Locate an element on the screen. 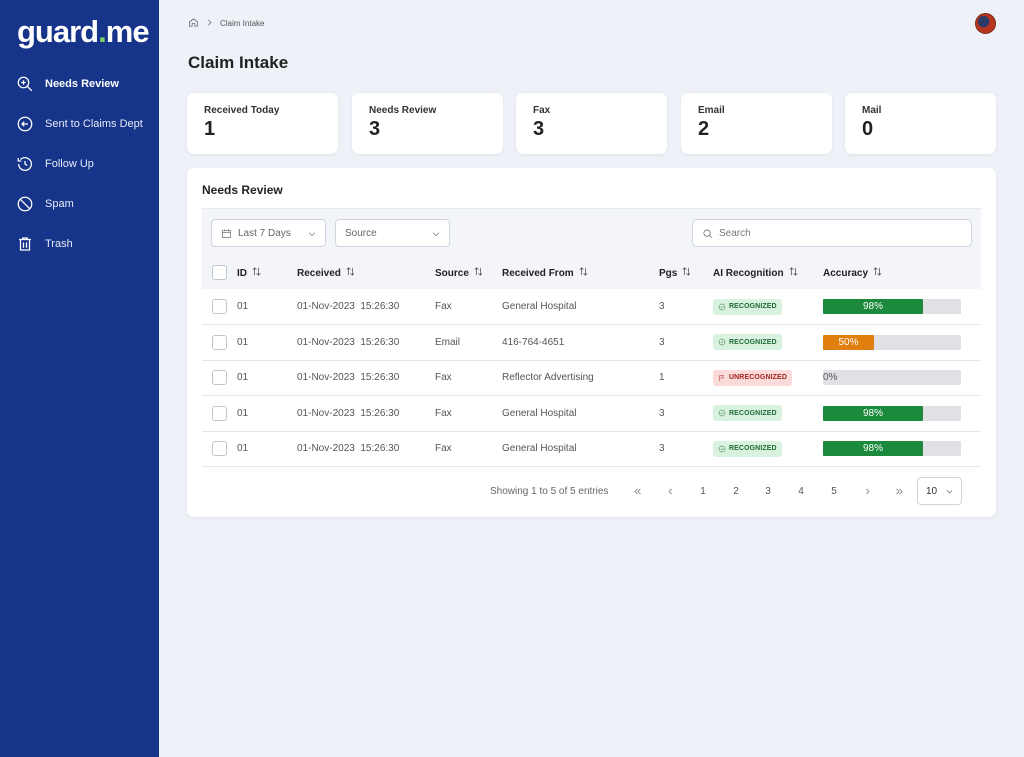 The width and height of the screenshot is (1024, 757). column-header-ai-recognition: AI Recognition is located at coordinates (768, 272).